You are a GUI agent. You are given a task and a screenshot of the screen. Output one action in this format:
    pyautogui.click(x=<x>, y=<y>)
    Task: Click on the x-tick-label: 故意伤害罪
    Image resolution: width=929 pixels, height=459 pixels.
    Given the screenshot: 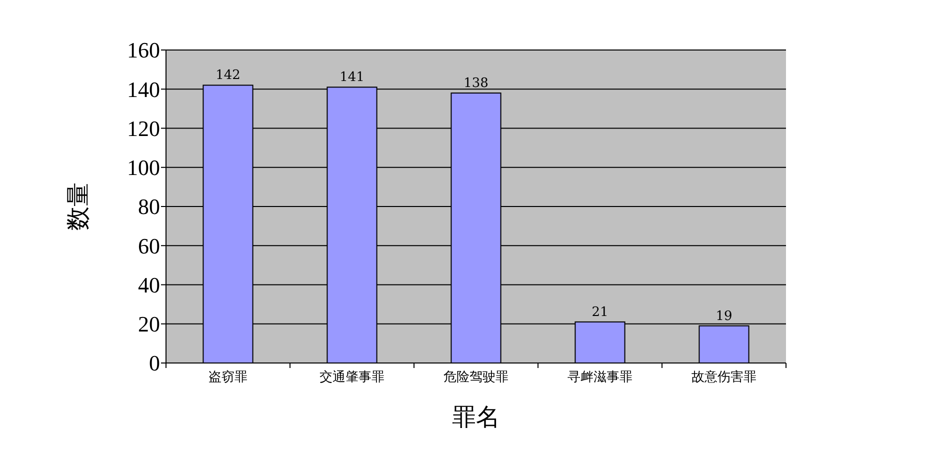 What is the action you would take?
    pyautogui.click(x=724, y=377)
    